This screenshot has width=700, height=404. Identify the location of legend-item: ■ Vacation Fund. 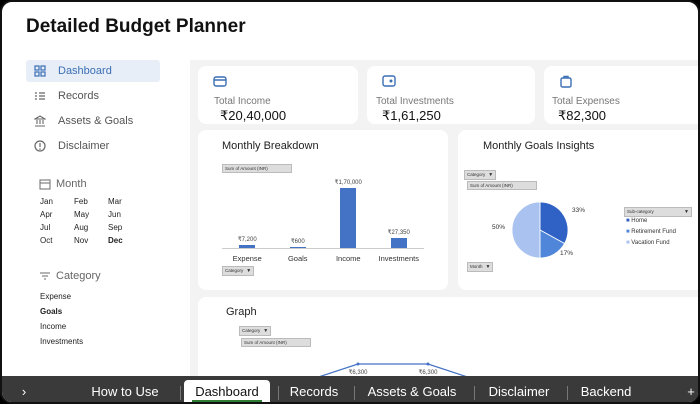
(648, 243).